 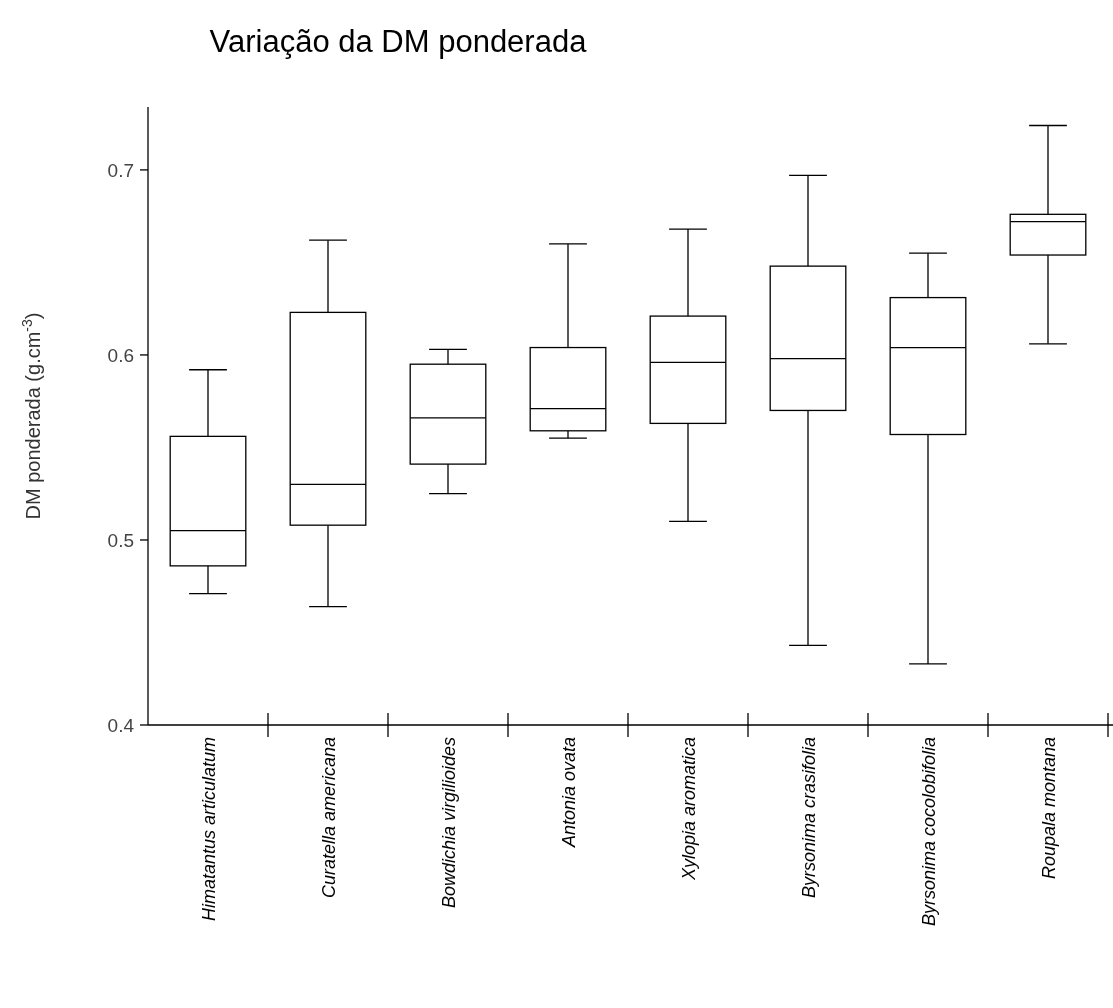 What do you see at coordinates (569, 793) in the screenshot?
I see `x-tick-label: Antonia ovata` at bounding box center [569, 793].